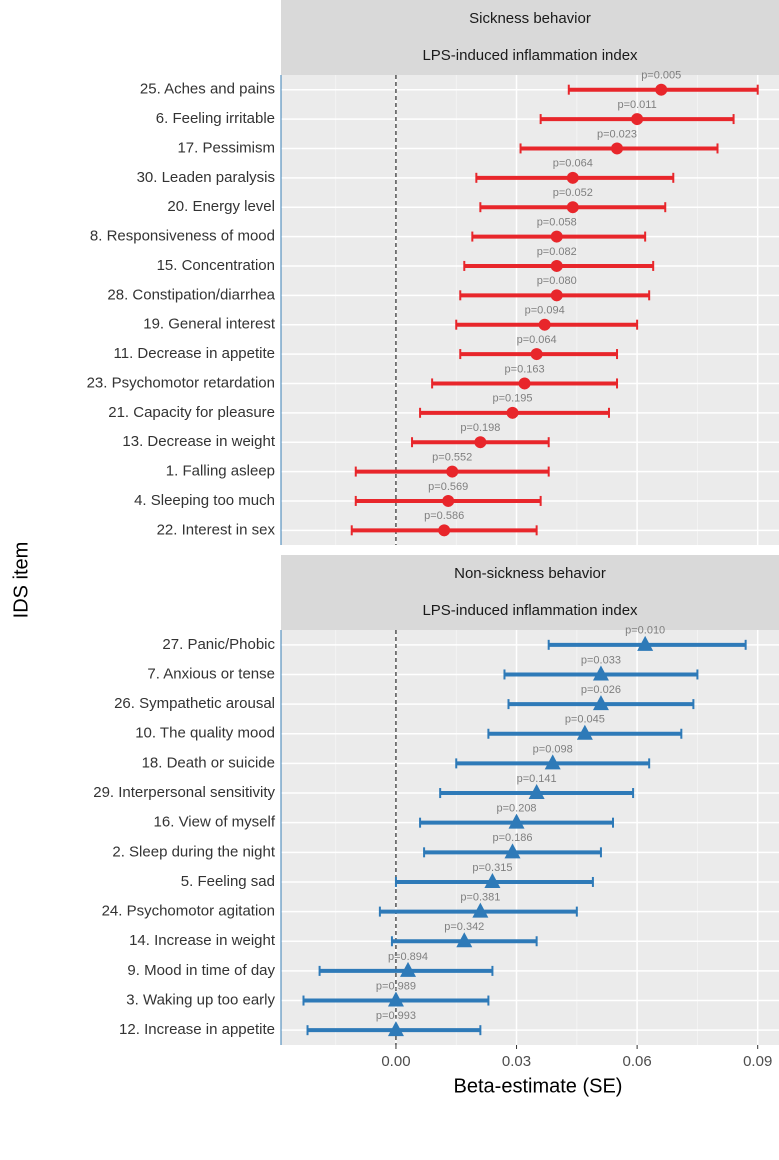 Image resolution: width=779 pixels, height=1160 pixels. What do you see at coordinates (193, 851) in the screenshot?
I see `y-tick-label: 2. Sleep during the night` at bounding box center [193, 851].